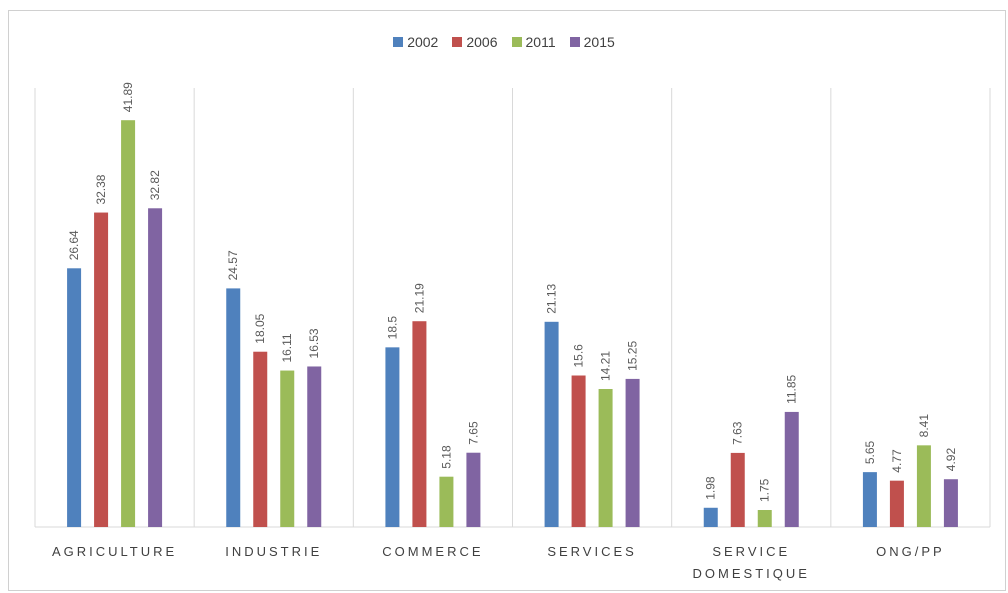 The image size is (1008, 593). What do you see at coordinates (951, 460) in the screenshot?
I see `value-label: 4.92` at bounding box center [951, 460].